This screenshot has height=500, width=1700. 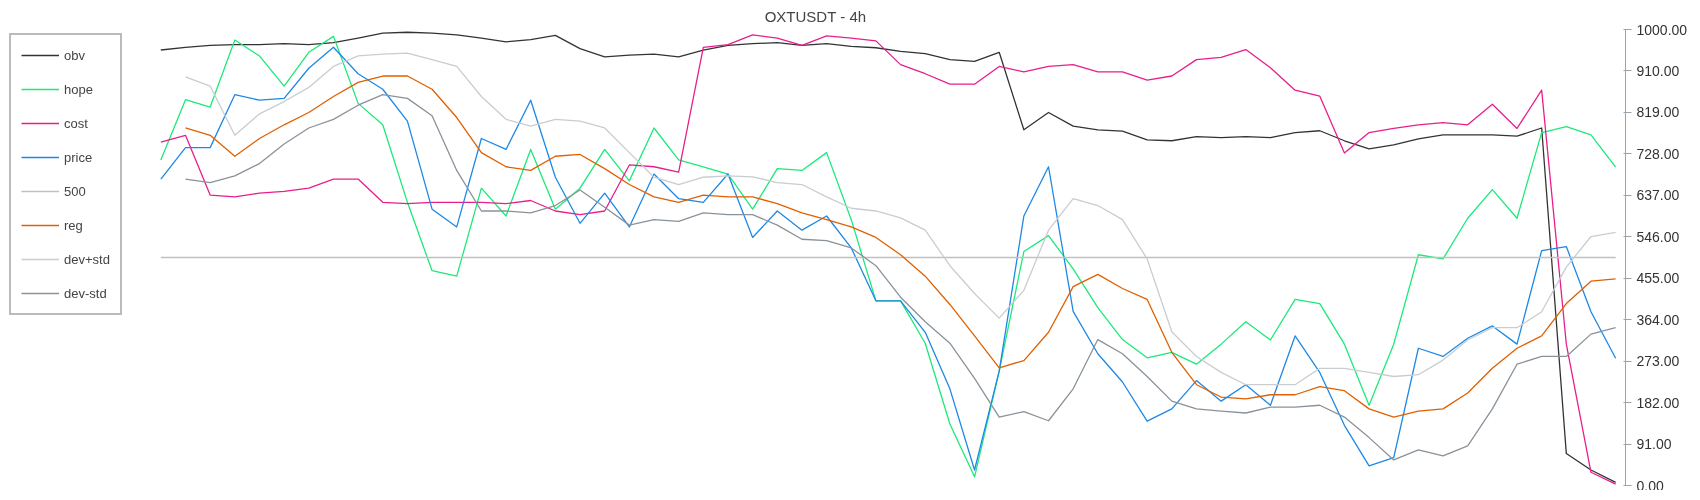 I want to click on y-tick-label: 182.00, so click(x=1658, y=402).